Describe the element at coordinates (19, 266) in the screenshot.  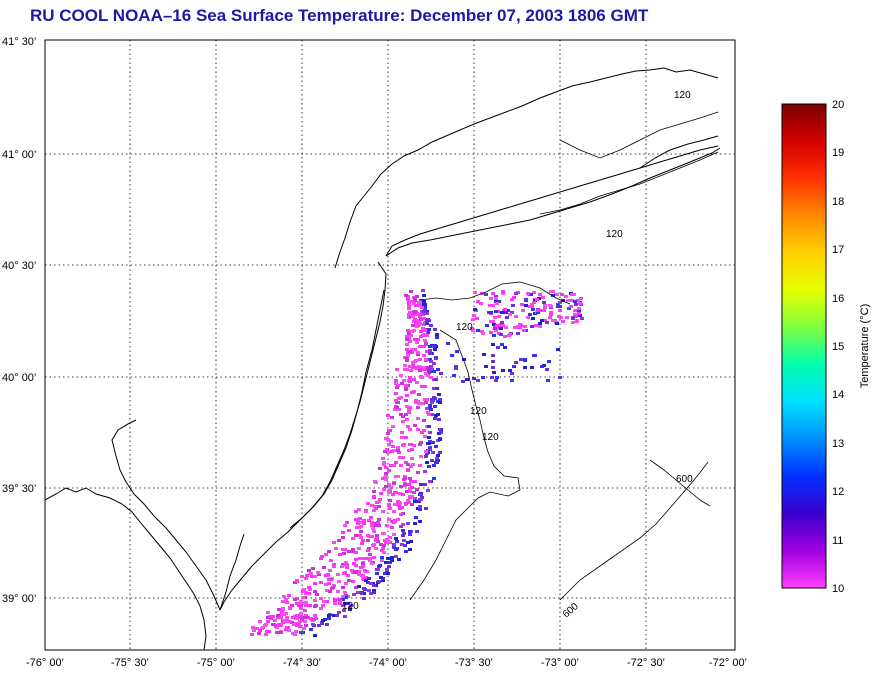
I see `lat-tick-label: 40° 30’` at that location.